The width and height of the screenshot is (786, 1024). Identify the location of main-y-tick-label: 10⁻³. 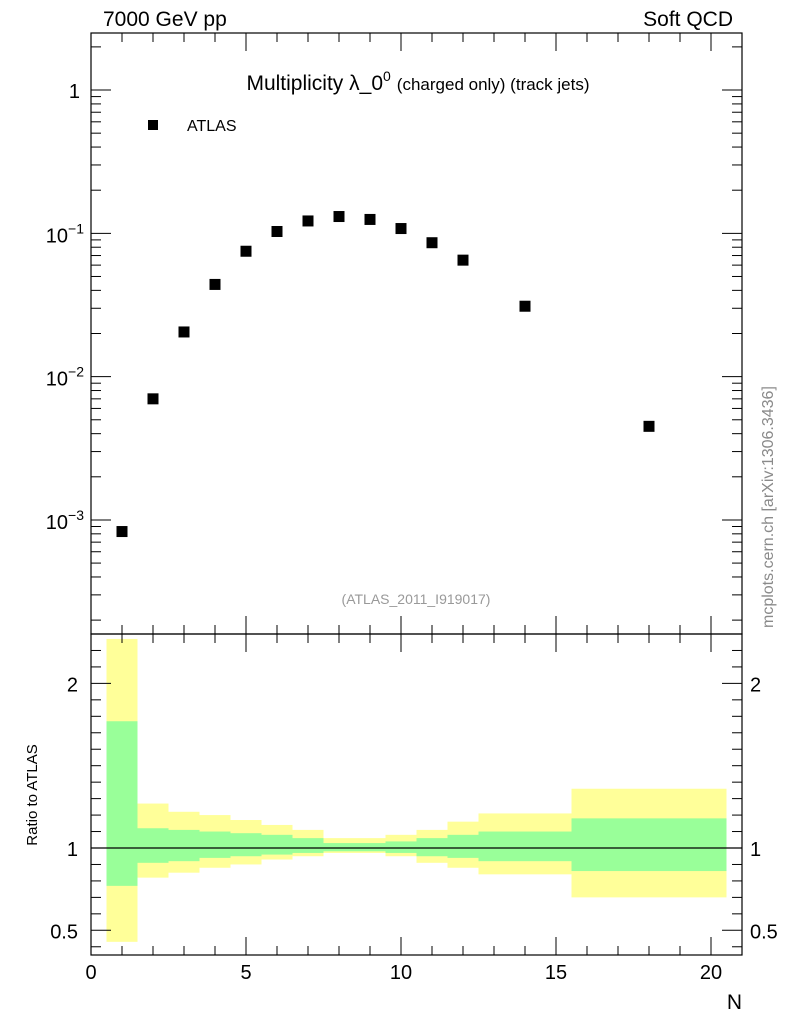
(65, 520).